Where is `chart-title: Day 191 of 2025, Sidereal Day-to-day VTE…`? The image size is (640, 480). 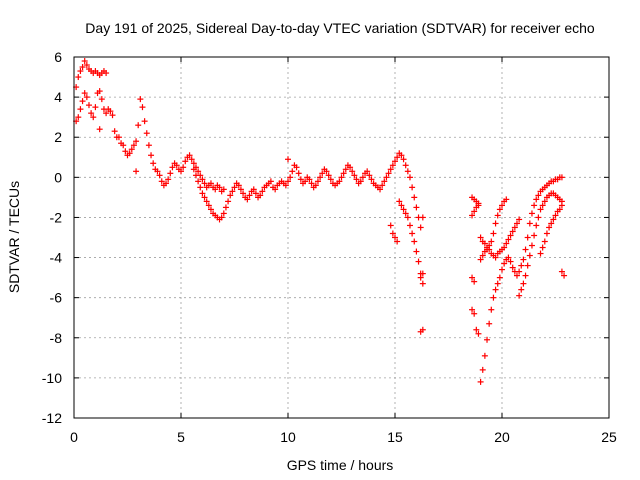 chart-title: Day 191 of 2025, Sidereal Day-to-day VTE… is located at coordinates (340, 28).